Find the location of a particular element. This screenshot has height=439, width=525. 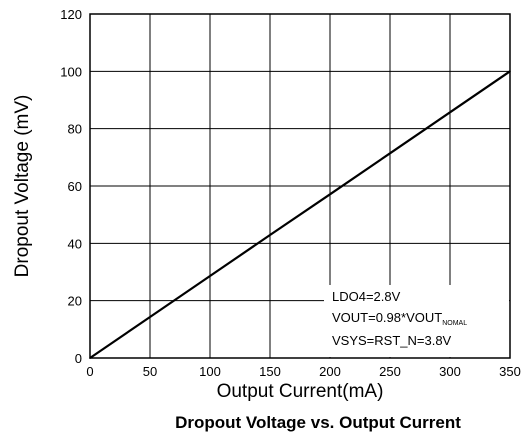

y-tick-label: 40 is located at coordinates (75, 243).